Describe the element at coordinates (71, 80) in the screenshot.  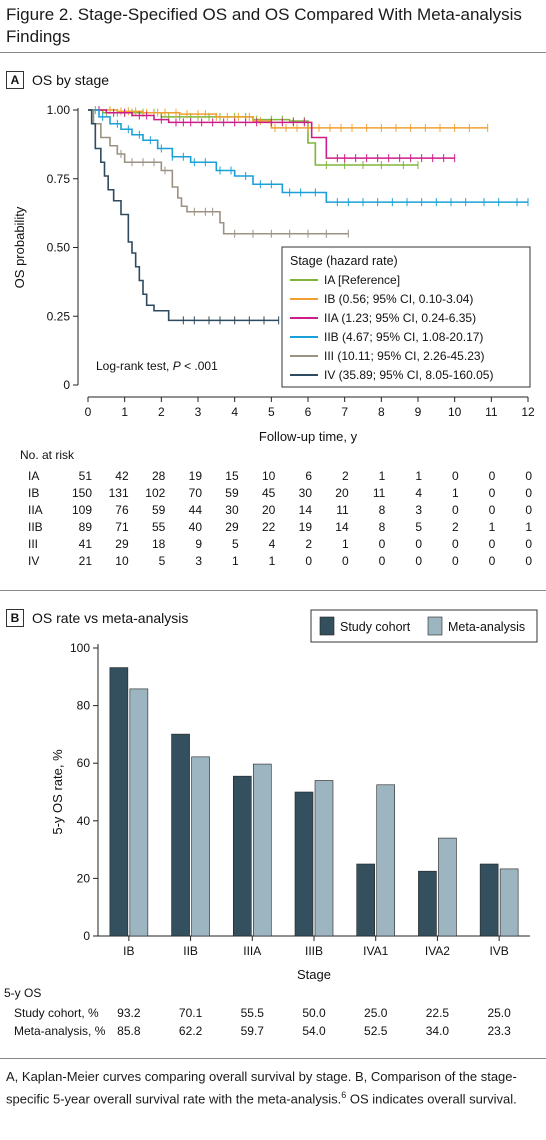
I see `panel-a-title: OS by stage` at that location.